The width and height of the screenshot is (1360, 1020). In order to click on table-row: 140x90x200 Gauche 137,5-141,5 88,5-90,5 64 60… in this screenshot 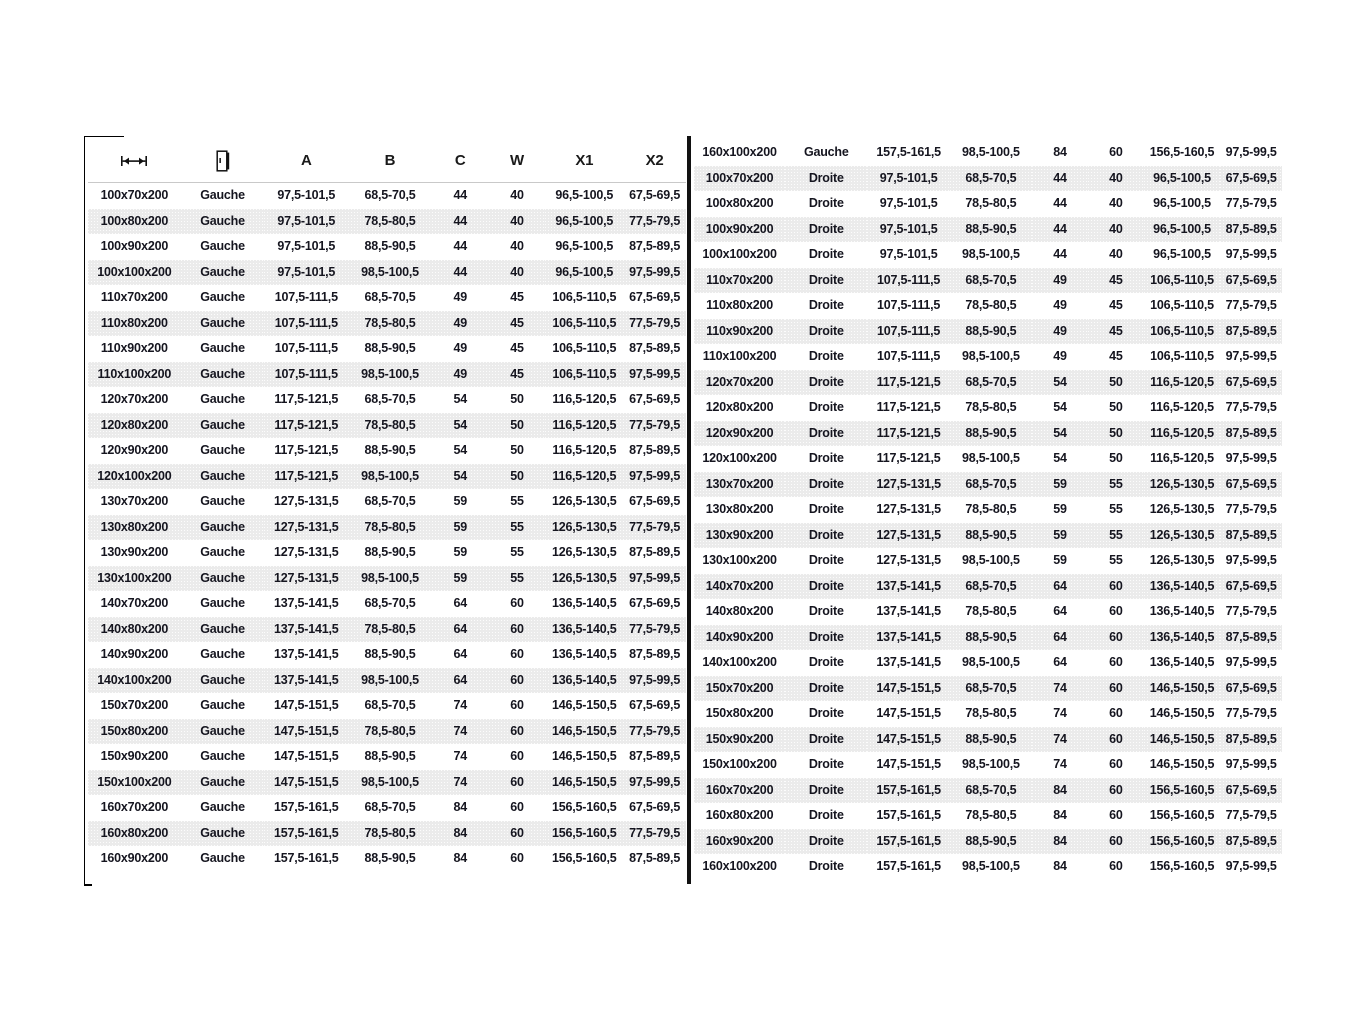, I will do `click(387, 655)`.